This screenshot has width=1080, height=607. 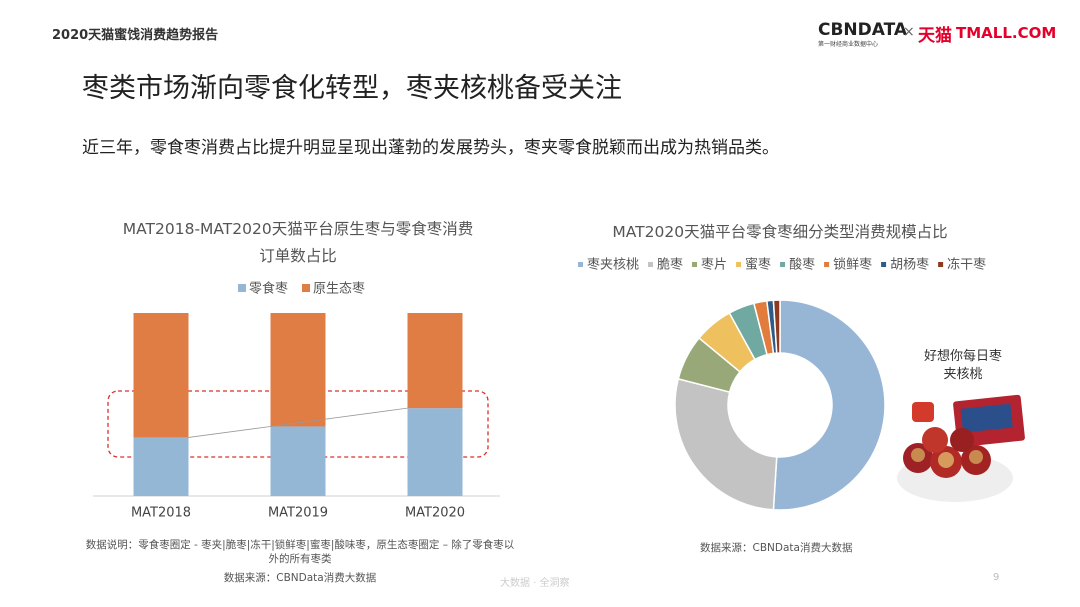 I want to click on legend-label: 胡杨枣, so click(x=909, y=265).